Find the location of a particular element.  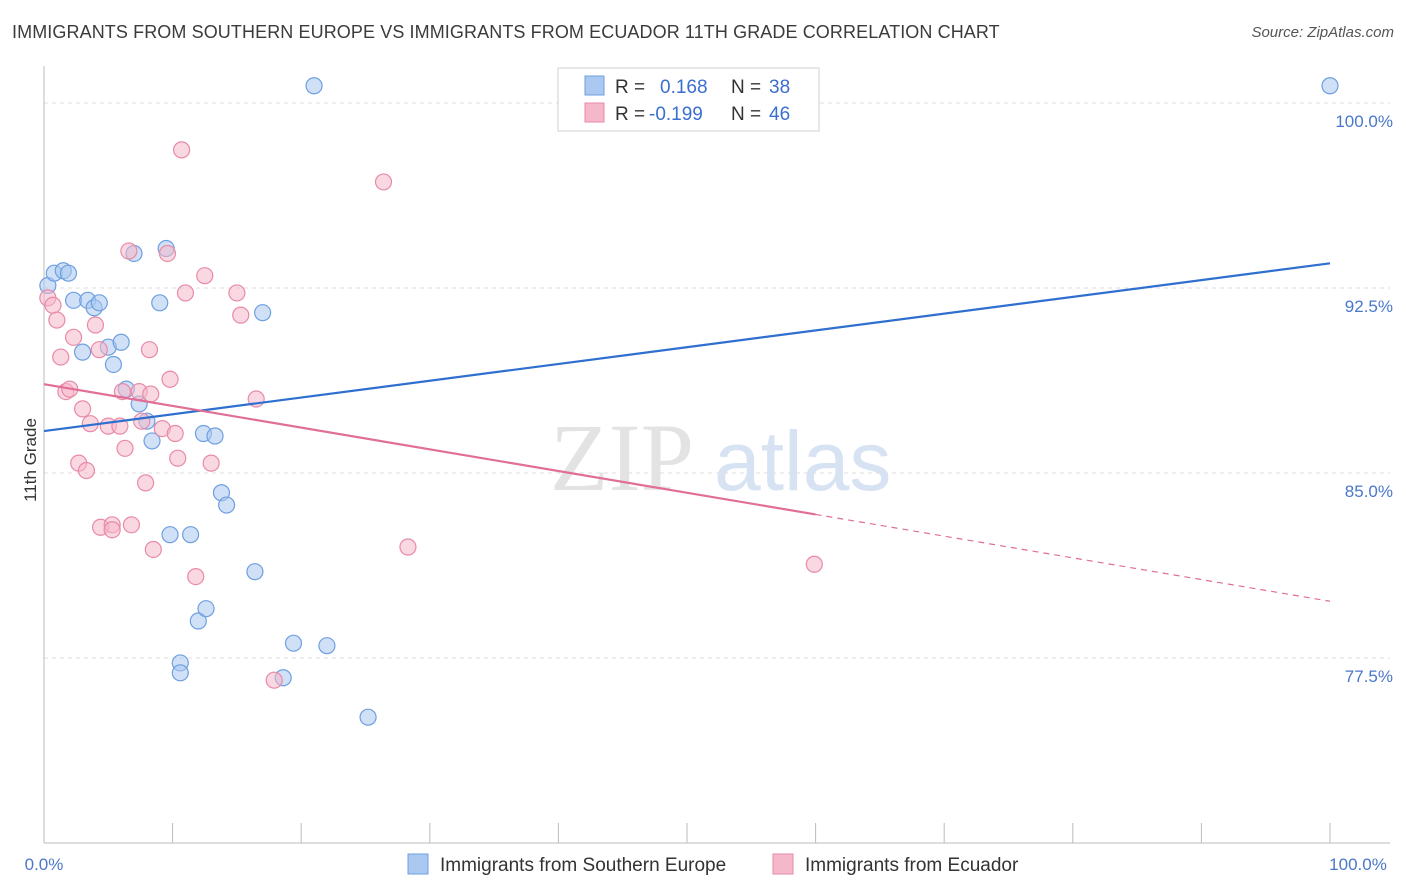

legend-n-label-2: N = is located at coordinates (746, 114).